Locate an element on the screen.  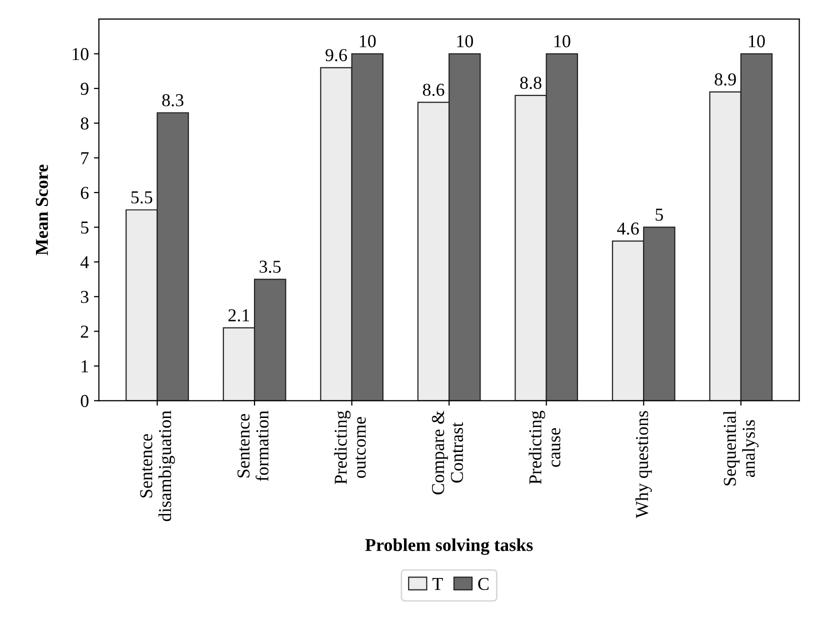
y-tick-label: 5 is located at coordinates (84, 228).